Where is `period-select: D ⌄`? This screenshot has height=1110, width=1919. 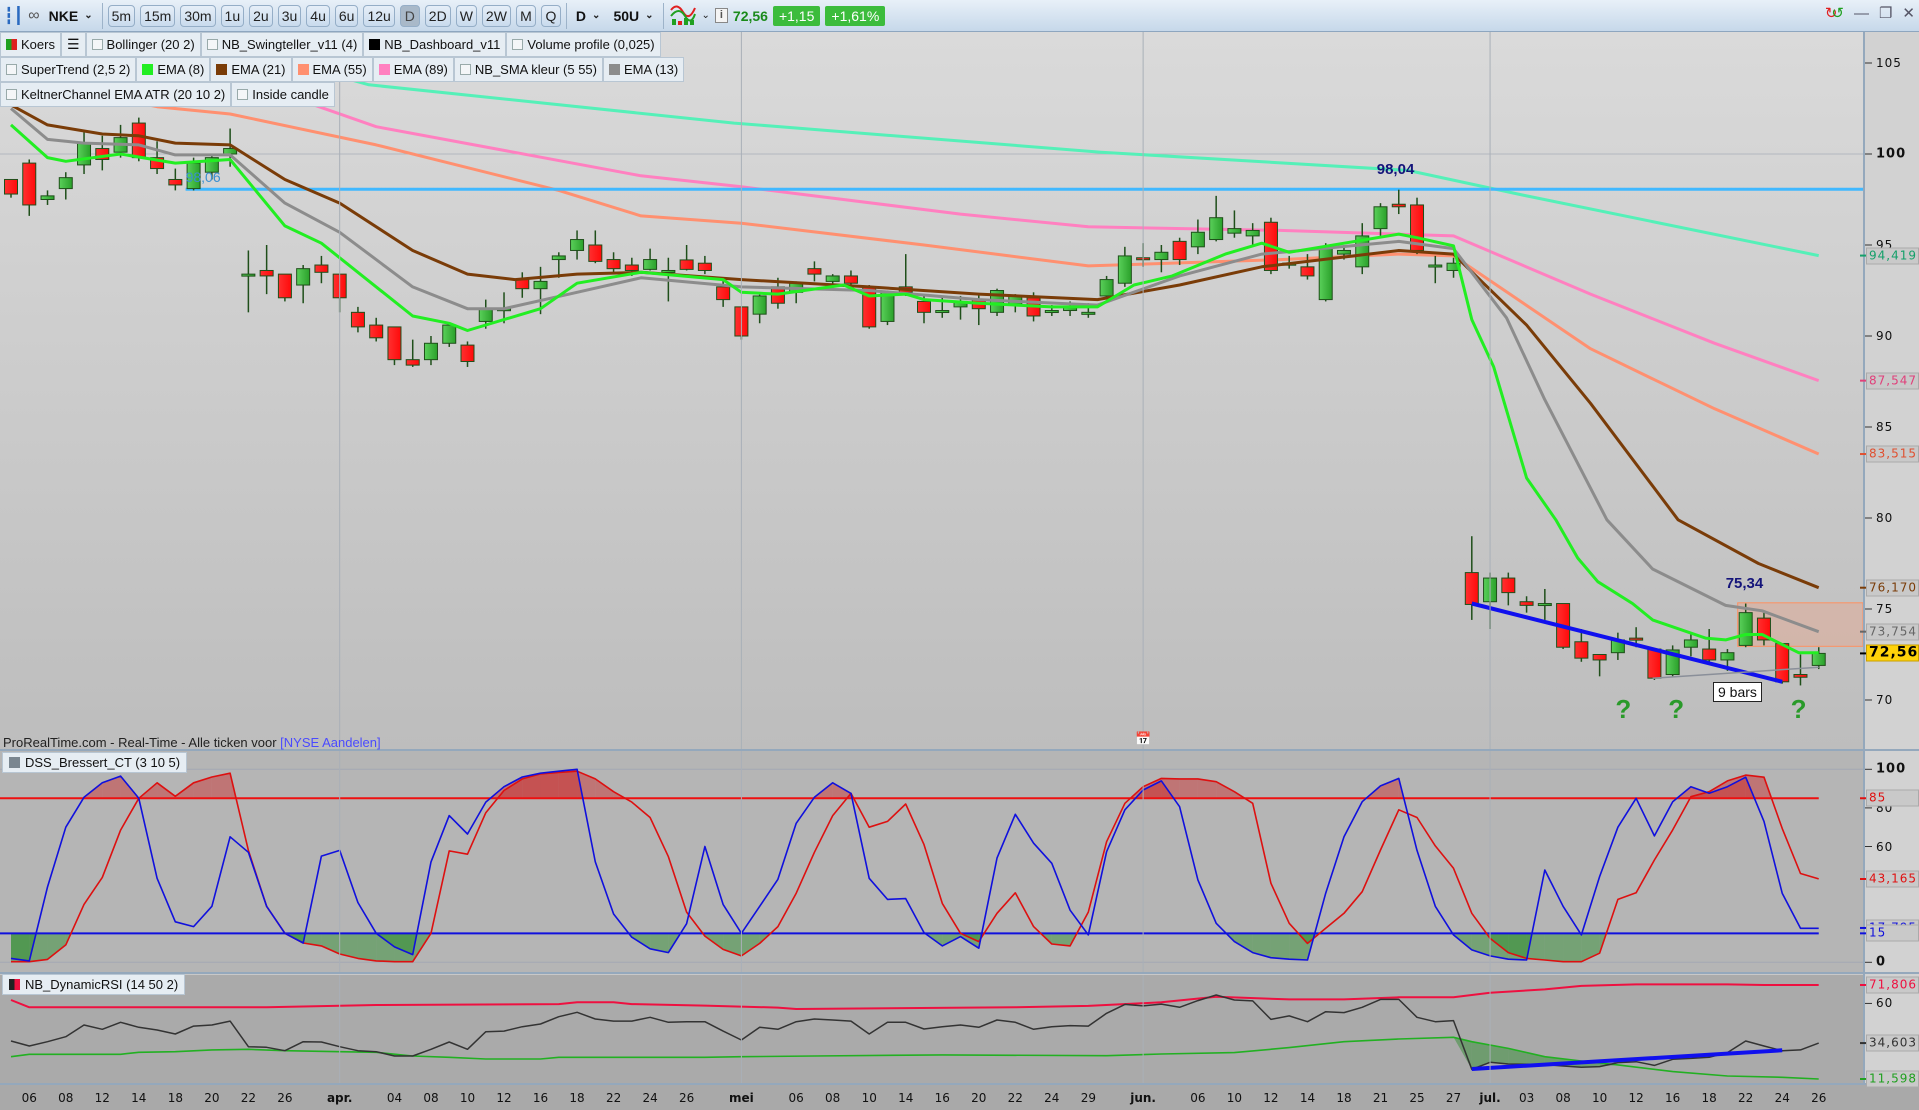
period-select: D ⌄ is located at coordinates (588, 16).